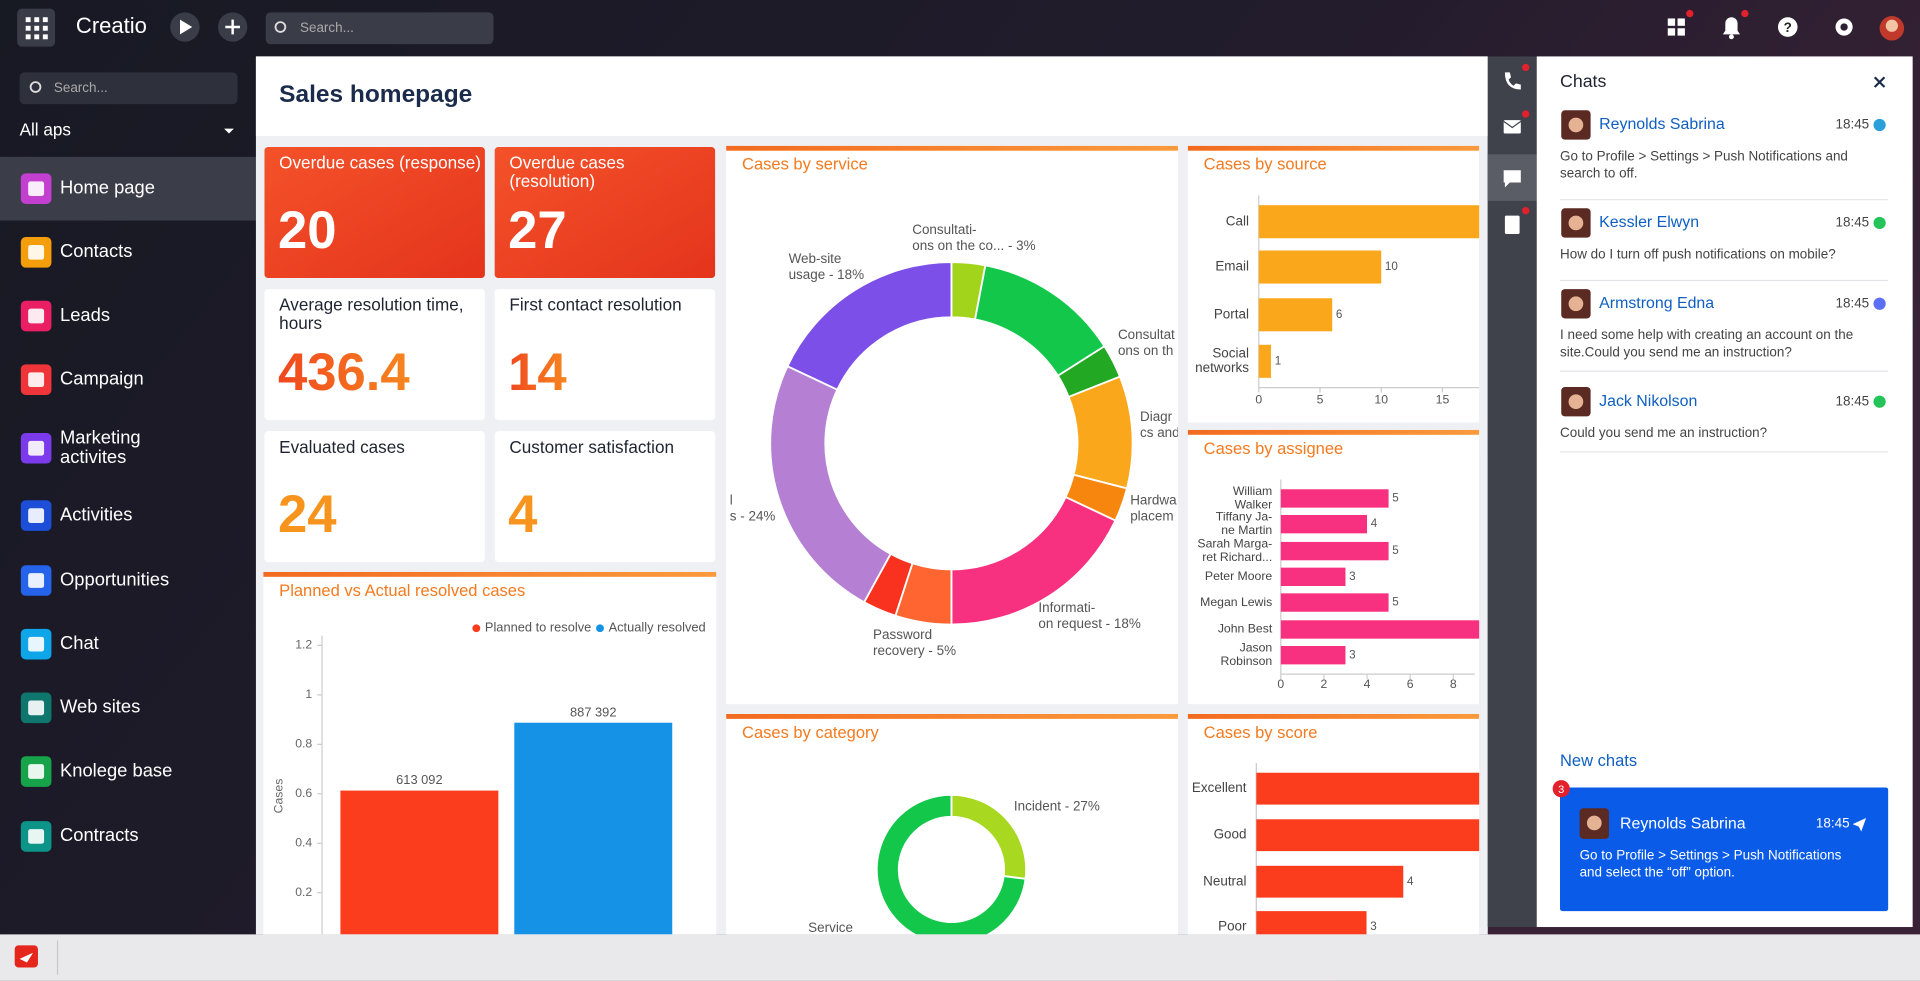 Image resolution: width=1920 pixels, height=981 pixels. What do you see at coordinates (1231, 313) in the screenshot?
I see `category-label: Portal` at bounding box center [1231, 313].